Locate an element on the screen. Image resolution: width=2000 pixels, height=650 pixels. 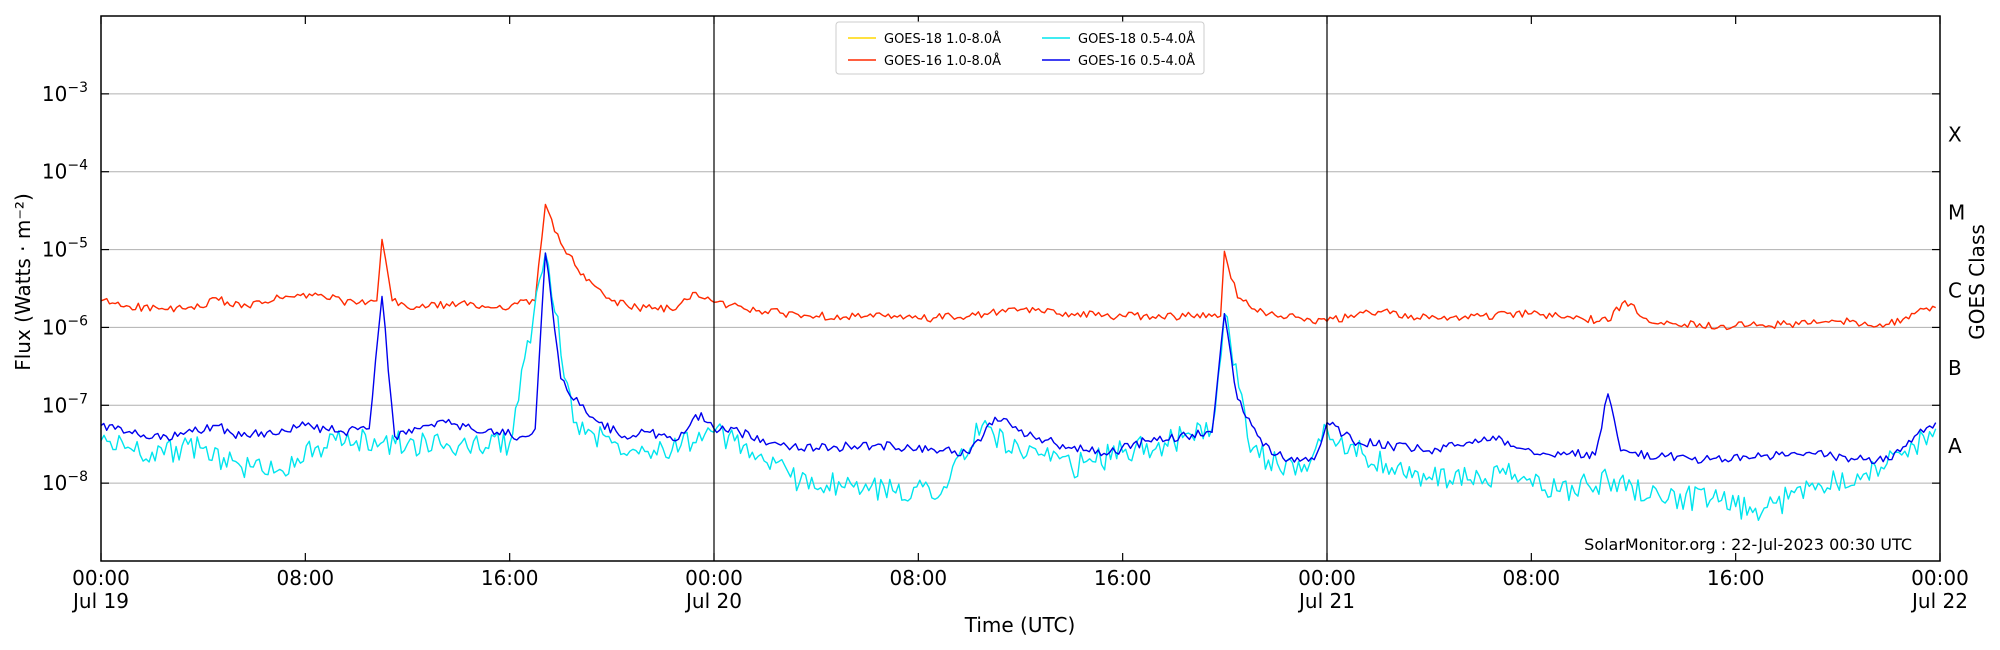
legend-box is located at coordinates (1020, 48).